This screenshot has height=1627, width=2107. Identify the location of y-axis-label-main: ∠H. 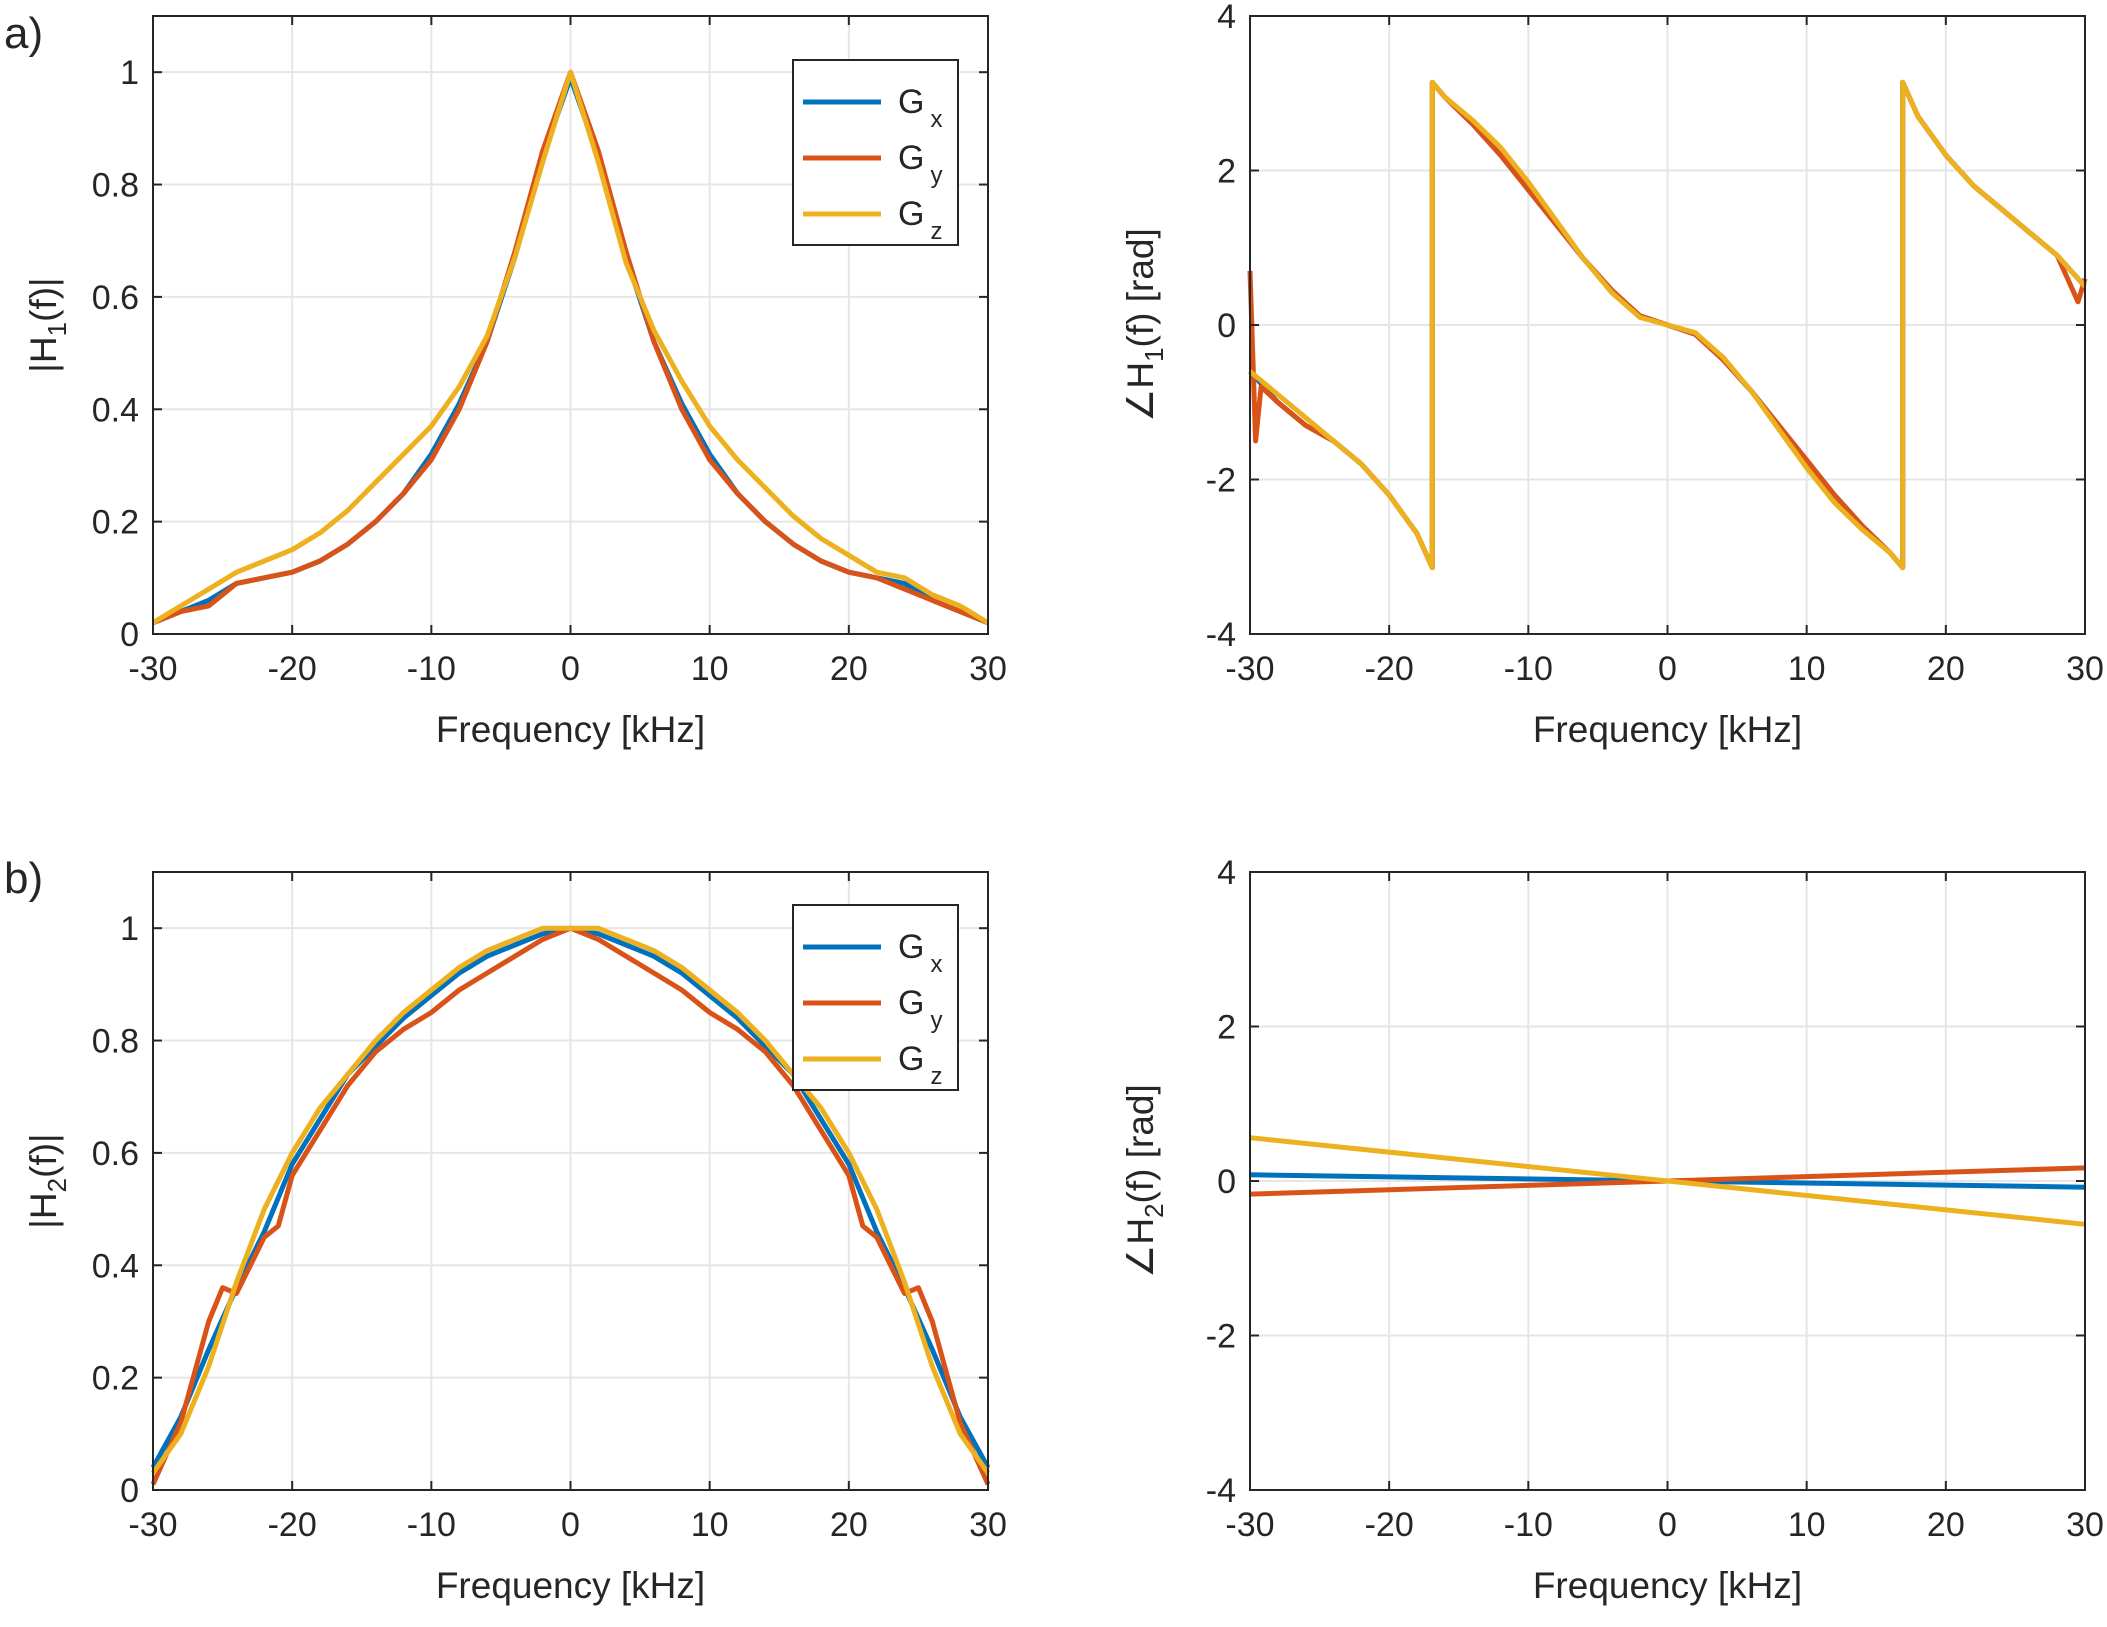
(1140, 392).